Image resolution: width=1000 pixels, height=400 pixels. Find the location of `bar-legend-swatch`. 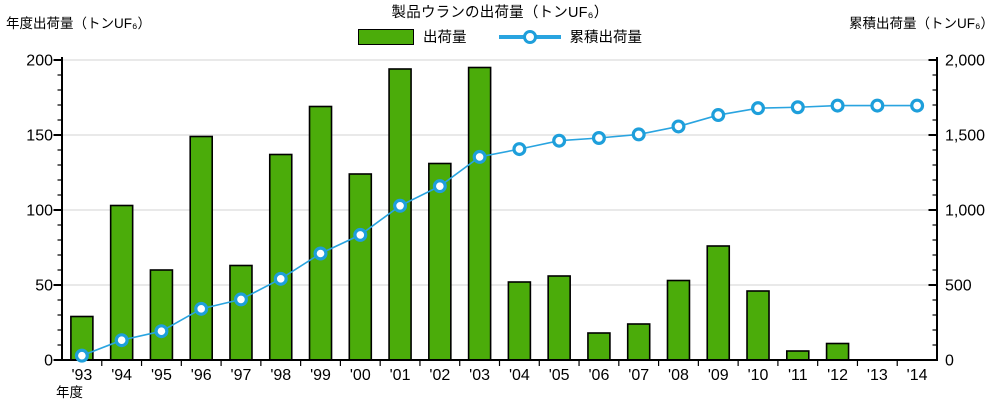

bar-legend-swatch is located at coordinates (386, 36).